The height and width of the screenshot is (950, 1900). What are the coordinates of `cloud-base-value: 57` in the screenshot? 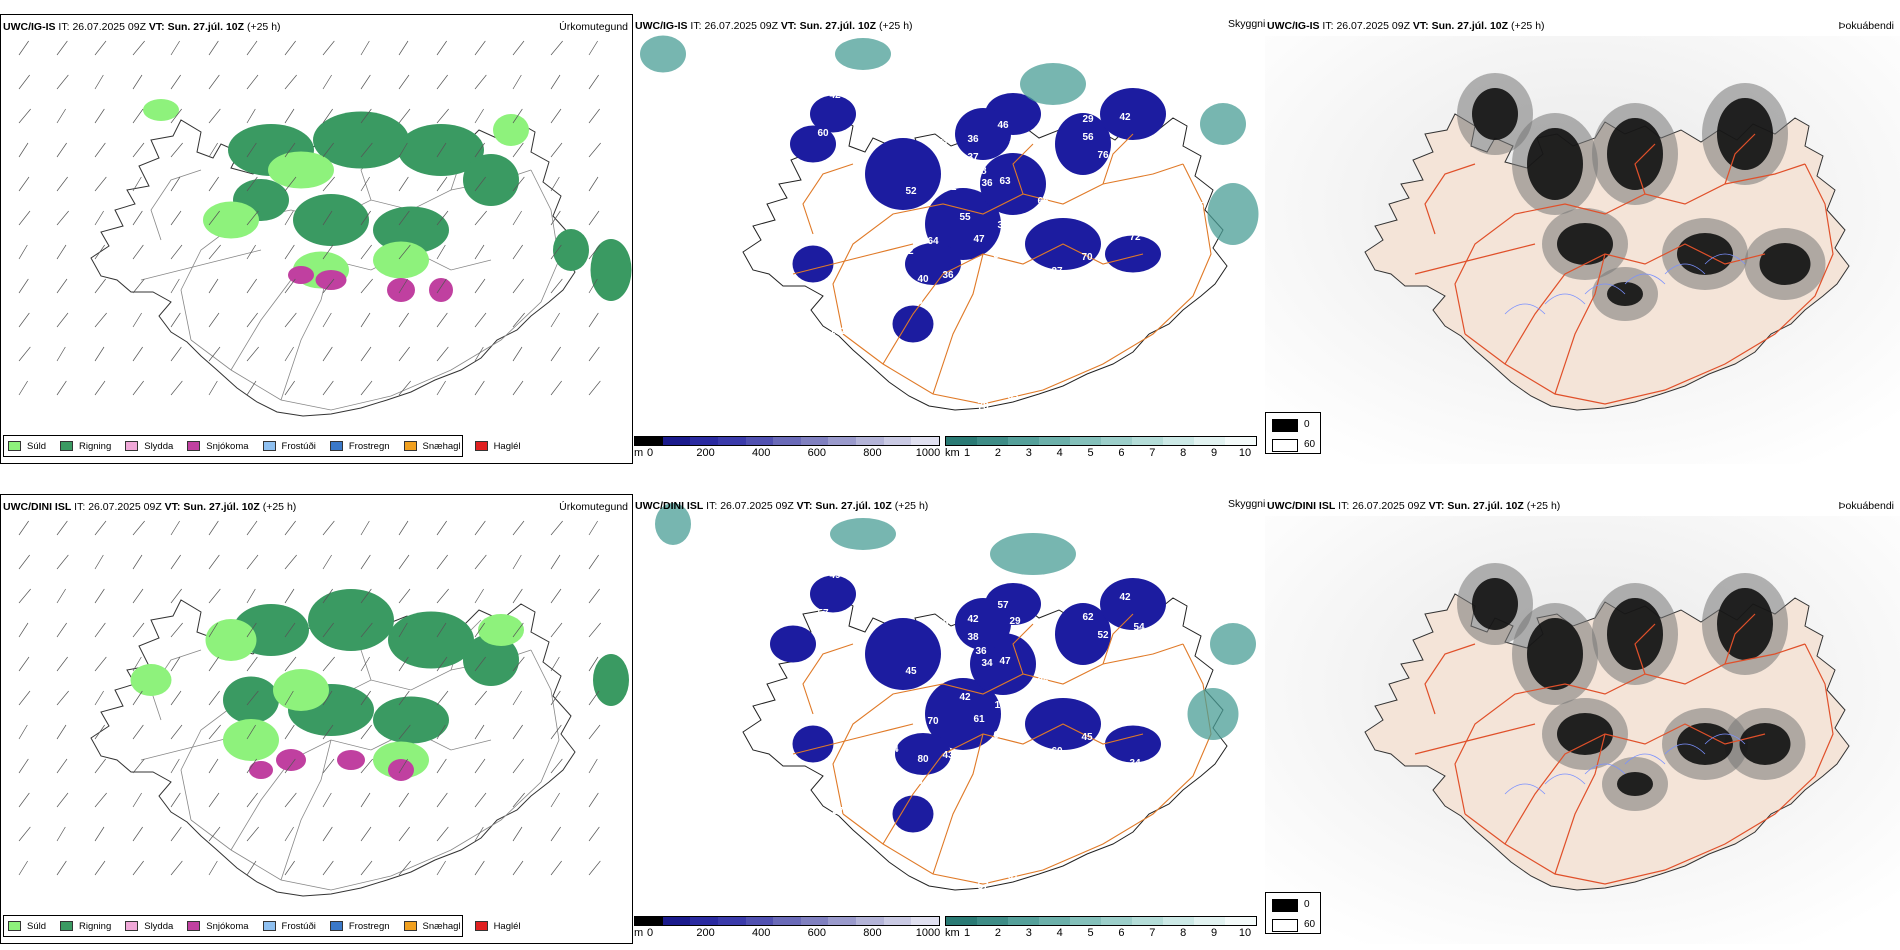 It's located at (983, 886).